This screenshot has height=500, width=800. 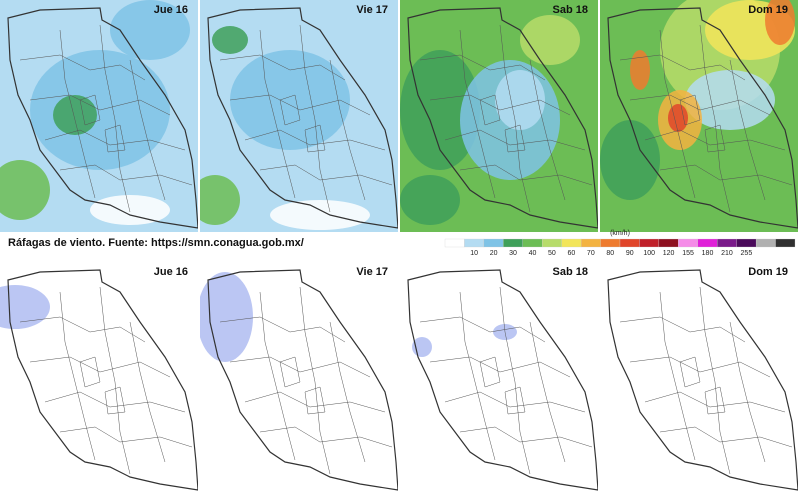 What do you see at coordinates (474, 253) in the screenshot?
I see `legend-tick: 10` at bounding box center [474, 253].